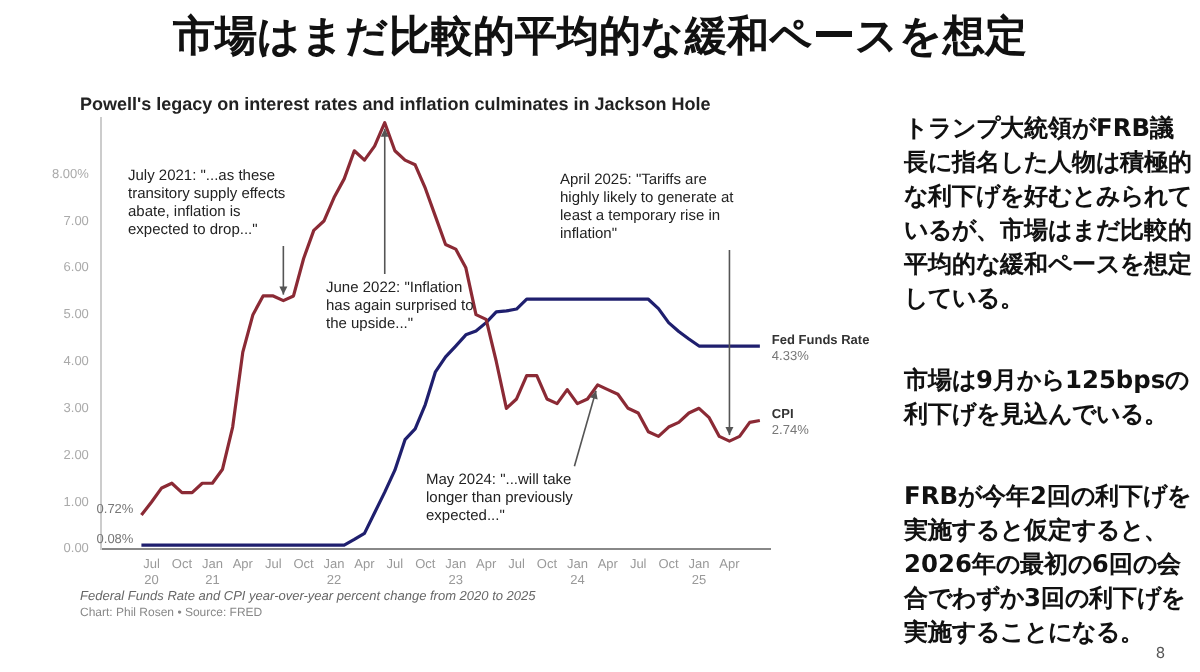 The width and height of the screenshot is (1200, 672). What do you see at coordinates (1047, 564) in the screenshot?
I see `text: FRBが今年2回の利下げを実施すると仮定すると、2026年の最初の6回の会合でわずか3回の利下げを実施することになる。` at bounding box center [1047, 564].